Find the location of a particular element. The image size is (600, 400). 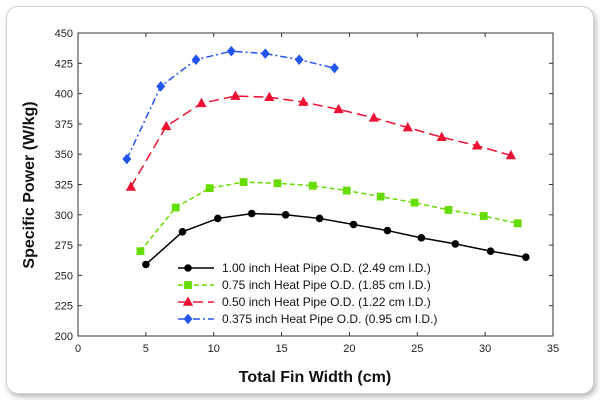

x-tick-label: 30 is located at coordinates (485, 349).